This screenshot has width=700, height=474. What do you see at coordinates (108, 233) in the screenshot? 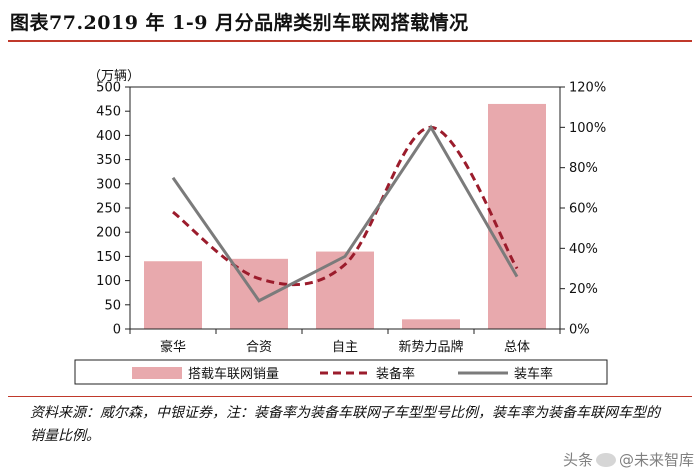
I see `y-left-tick-label: 200` at bounding box center [108, 233].